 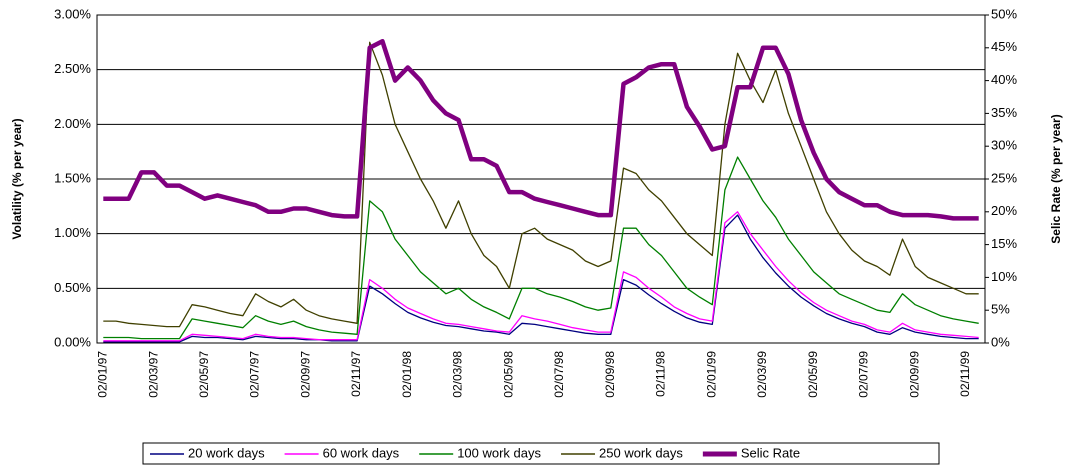 I want to click on y2-tick-label: 5%, so click(x=1000, y=309).